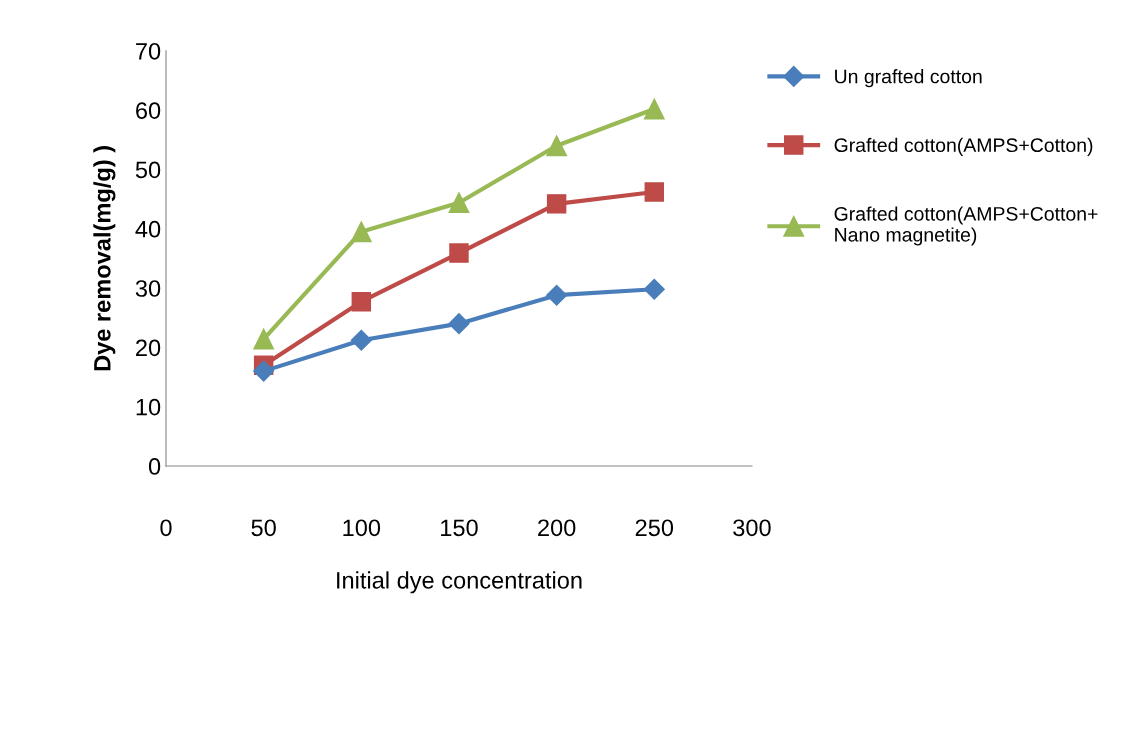 The height and width of the screenshot is (737, 1148). What do you see at coordinates (148, 288) in the screenshot?
I see `y-tick-label: 30` at bounding box center [148, 288].